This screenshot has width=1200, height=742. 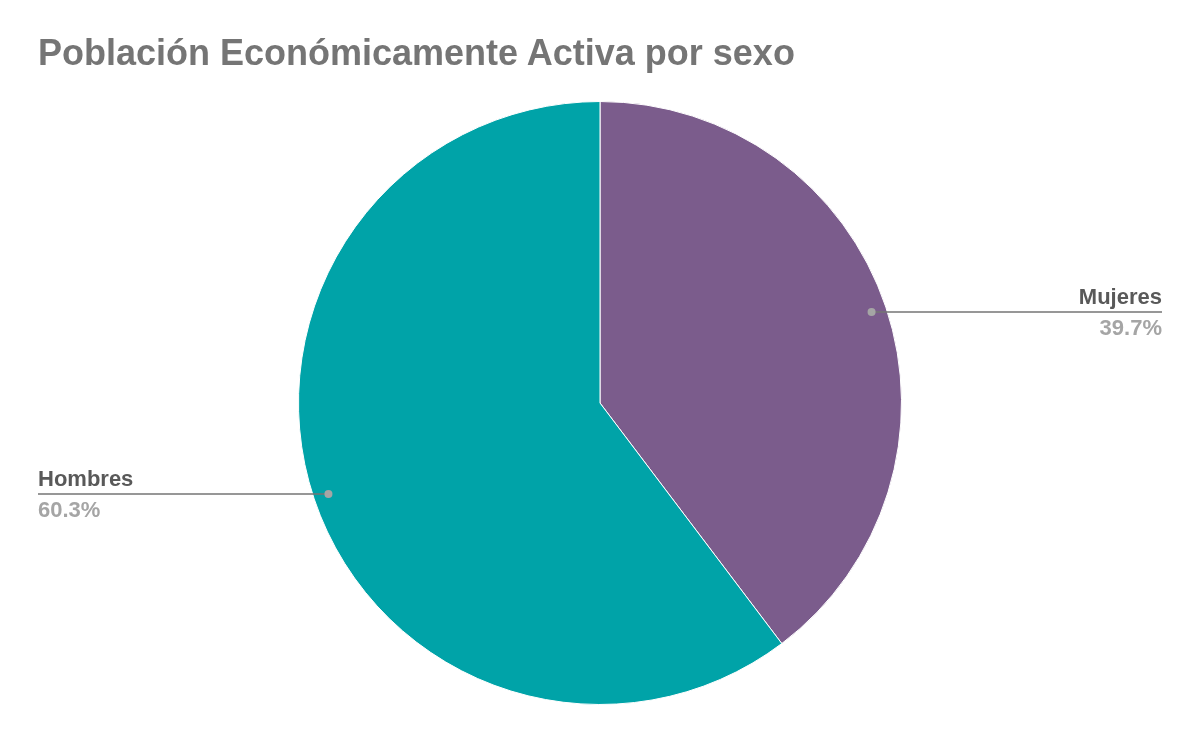 I want to click on slice-label: Hombres, so click(x=86, y=479).